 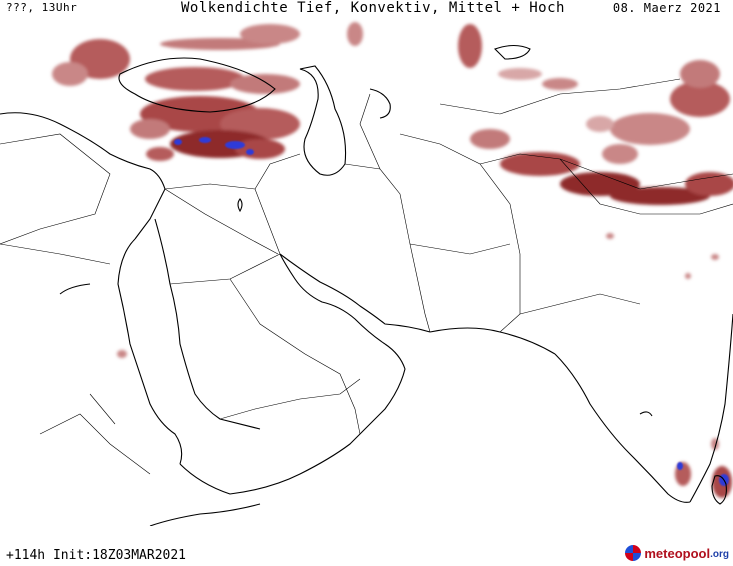 I want to click on brand-tld: .org, so click(x=719, y=554).